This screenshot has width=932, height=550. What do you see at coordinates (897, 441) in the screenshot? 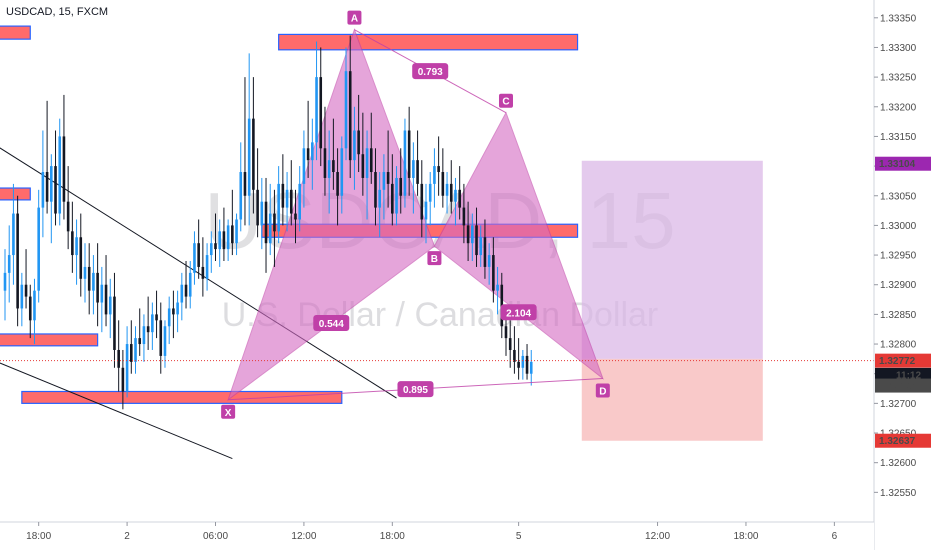
I see `price-tag-label: 1.32637` at bounding box center [897, 441].